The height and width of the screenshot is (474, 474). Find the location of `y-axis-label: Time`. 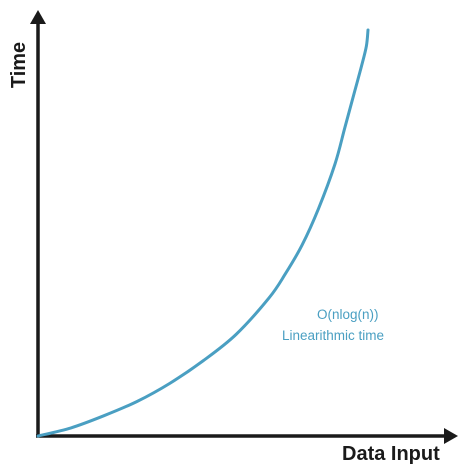

y-axis-label: Time is located at coordinates (19, 65).